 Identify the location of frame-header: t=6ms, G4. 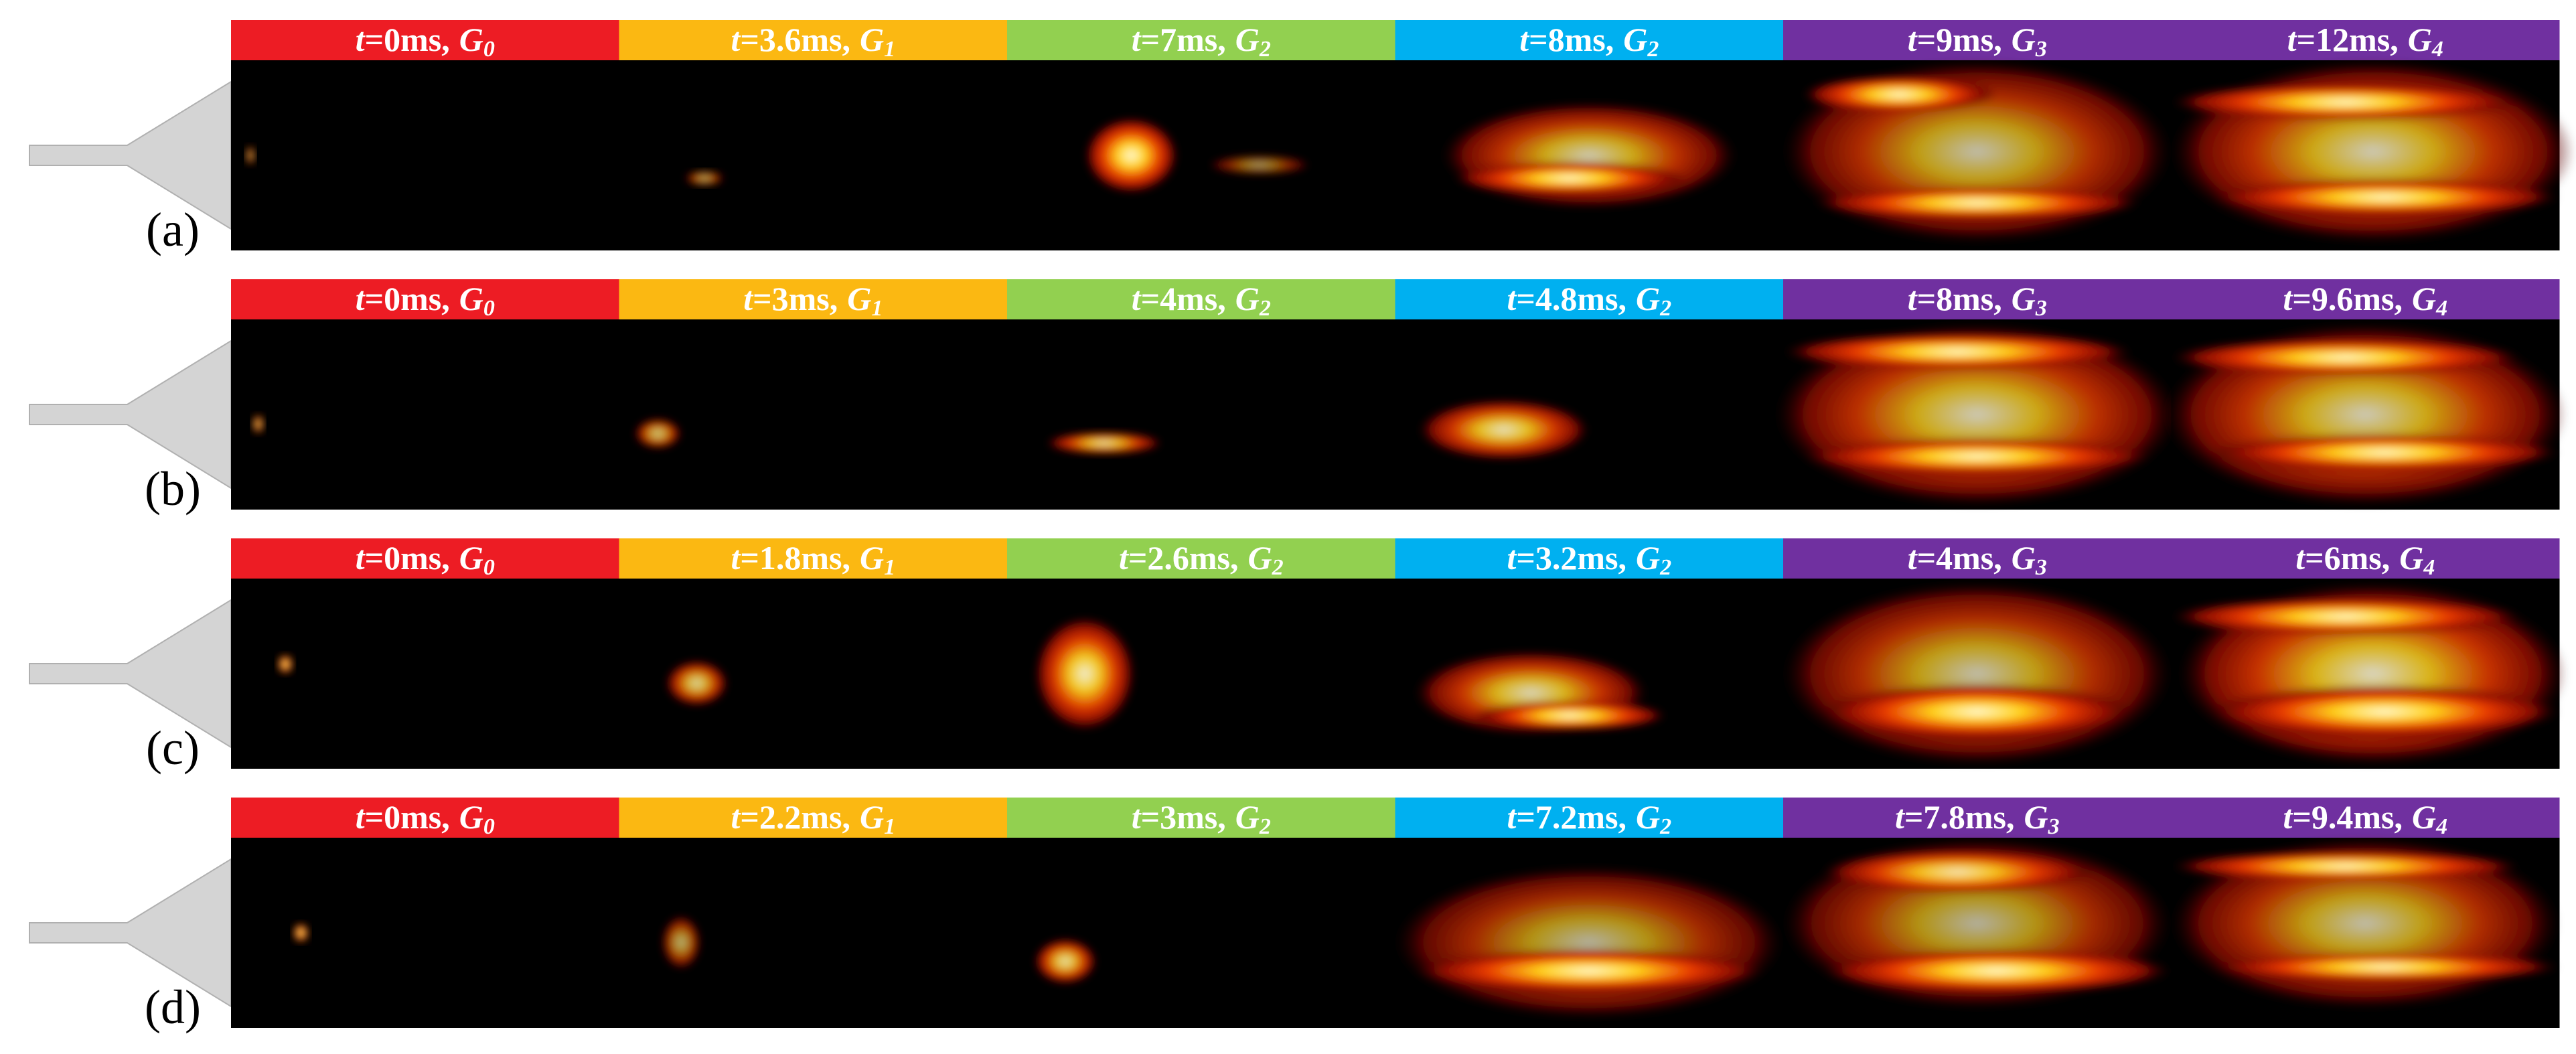
(2365, 559).